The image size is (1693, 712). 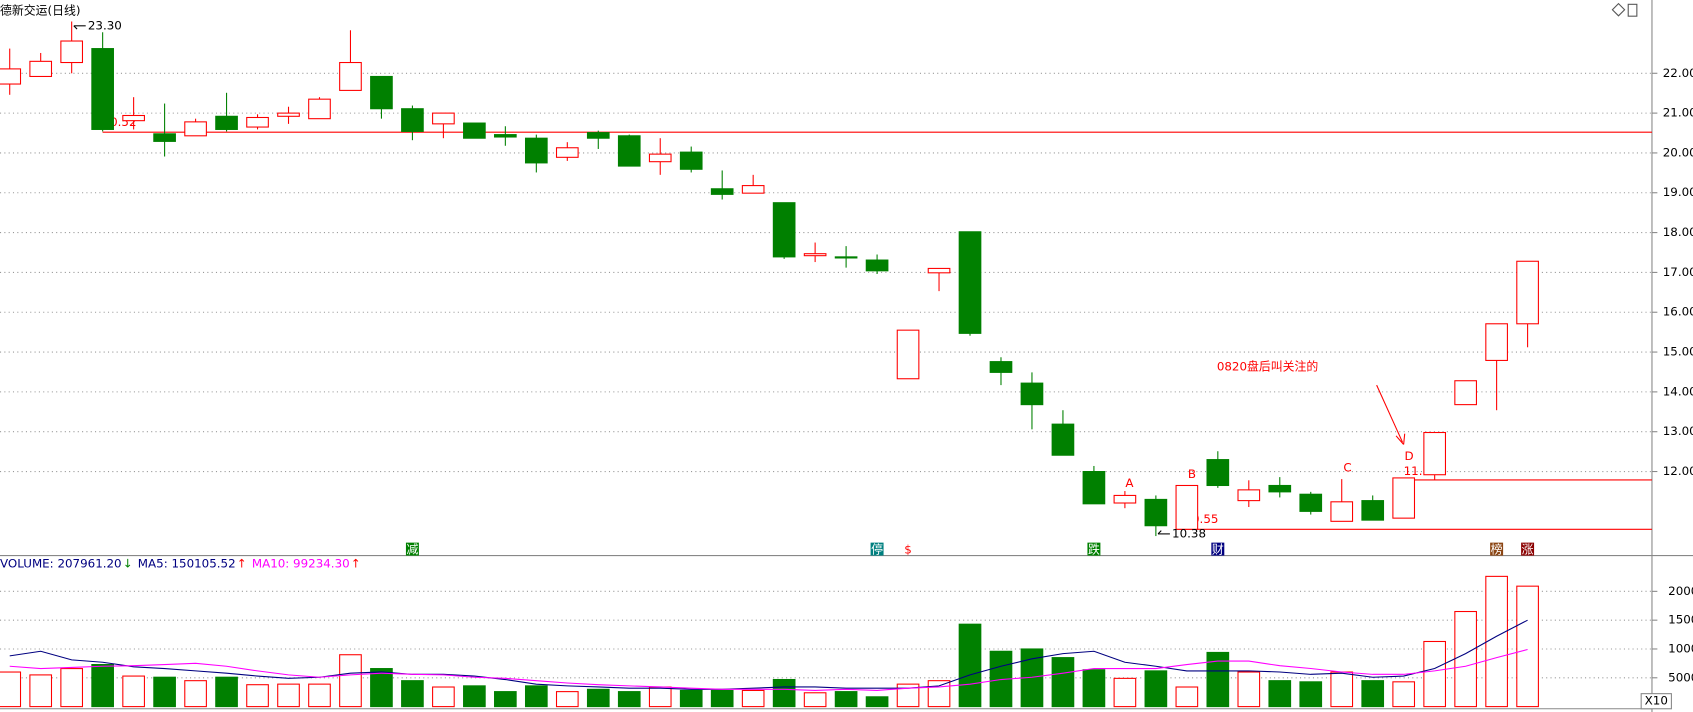 What do you see at coordinates (1497, 550) in the screenshot?
I see `event-marker: 榜` at bounding box center [1497, 550].